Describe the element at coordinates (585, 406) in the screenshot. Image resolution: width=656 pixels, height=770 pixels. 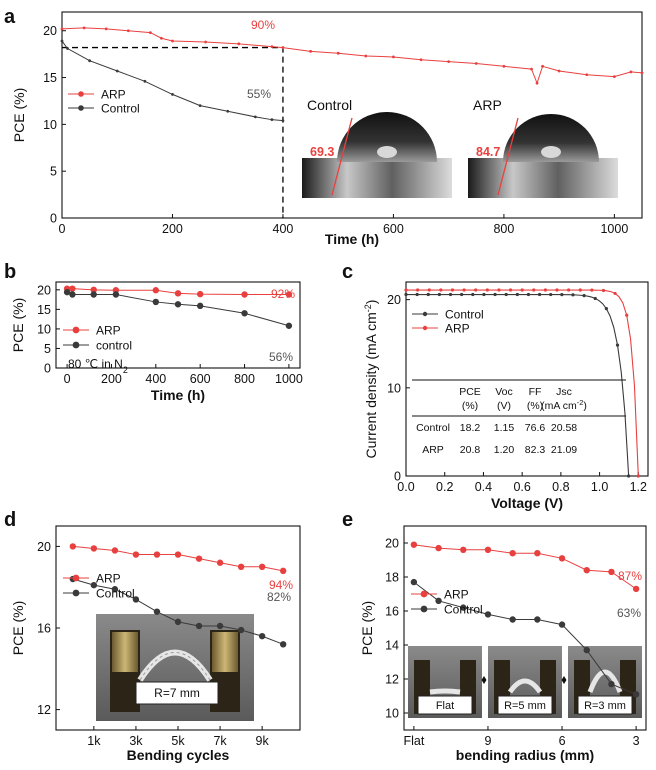
I see `table-header-end: )` at that location.